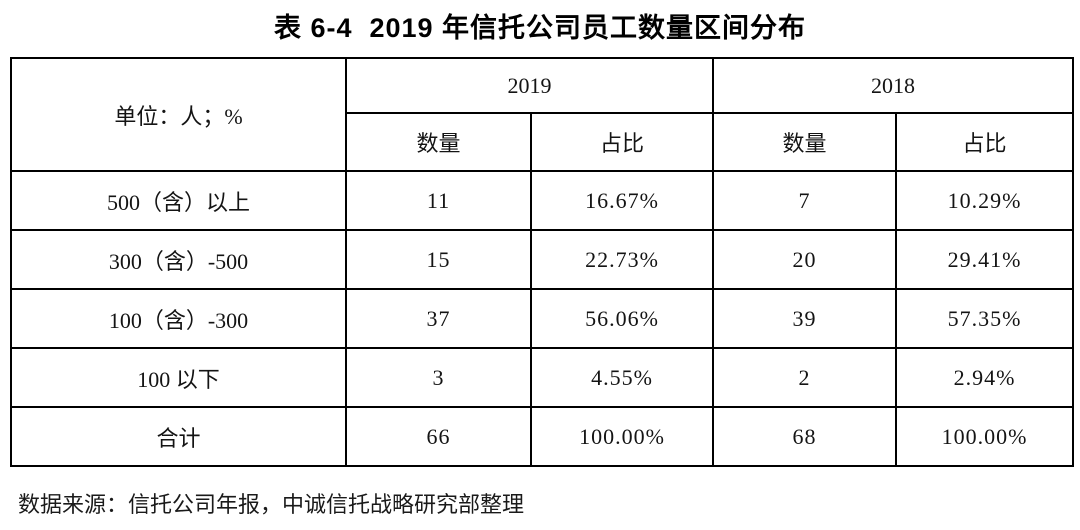  What do you see at coordinates (178, 436) in the screenshot?
I see `row-label-total: 合计` at bounding box center [178, 436].